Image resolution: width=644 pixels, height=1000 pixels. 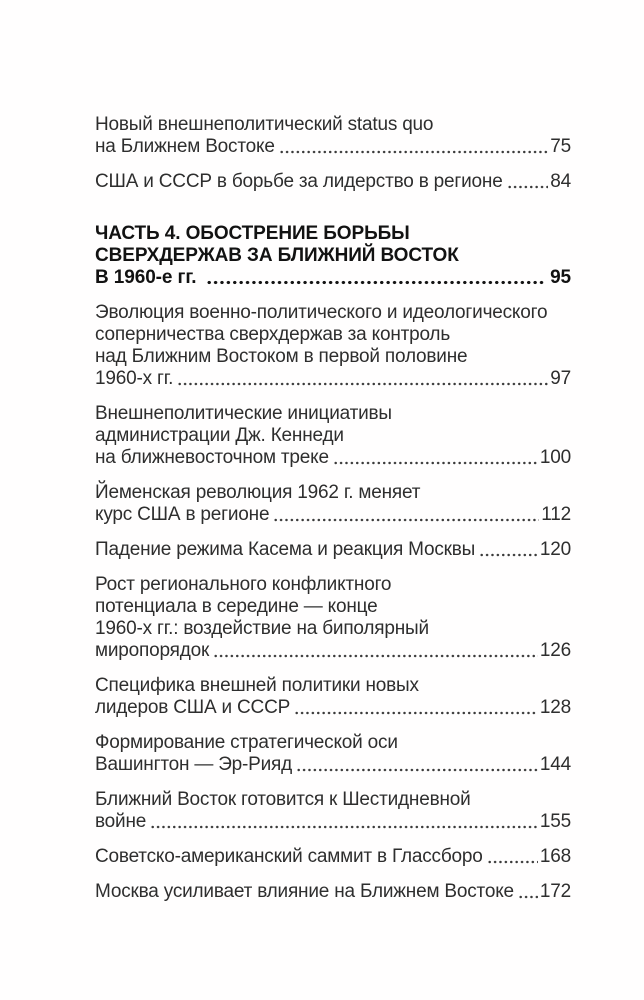 What do you see at coordinates (560, 277) in the screenshot?
I see `page-number: 95` at bounding box center [560, 277].